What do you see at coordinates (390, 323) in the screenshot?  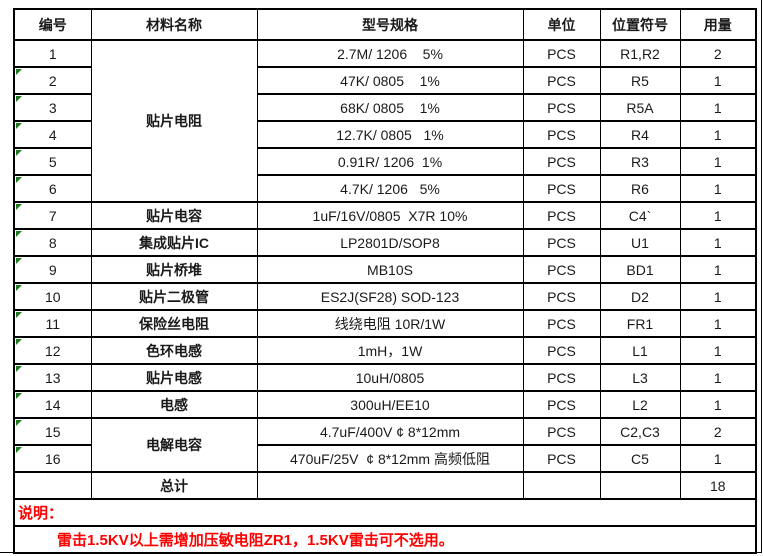 I see `spec-cell: 线绕电阻 10R/1W` at bounding box center [390, 323].